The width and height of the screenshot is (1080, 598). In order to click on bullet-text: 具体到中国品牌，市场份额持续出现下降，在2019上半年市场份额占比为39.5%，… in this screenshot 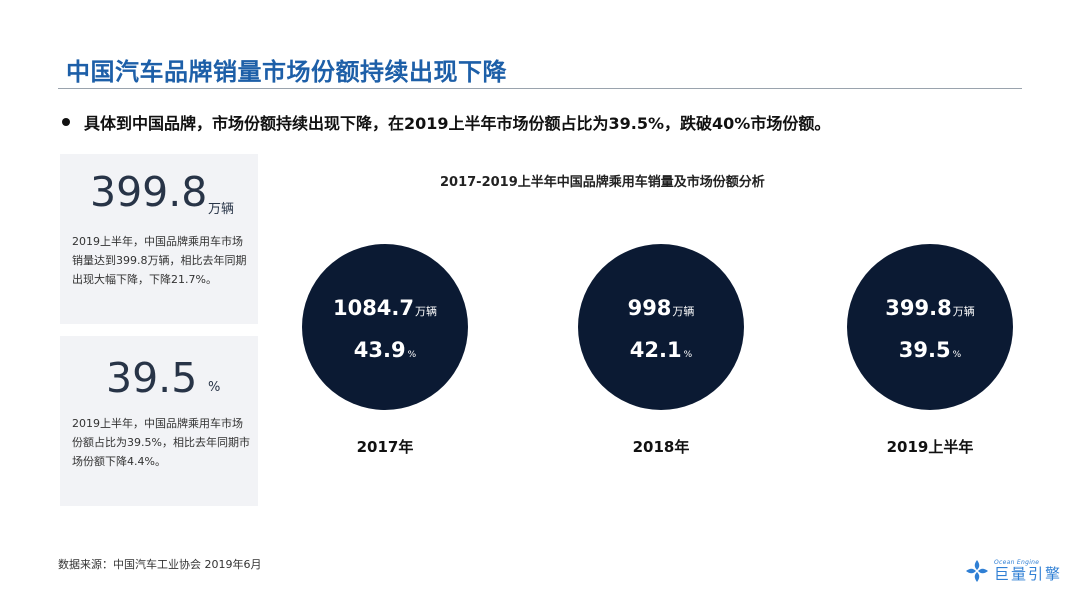, I will do `click(457, 123)`.